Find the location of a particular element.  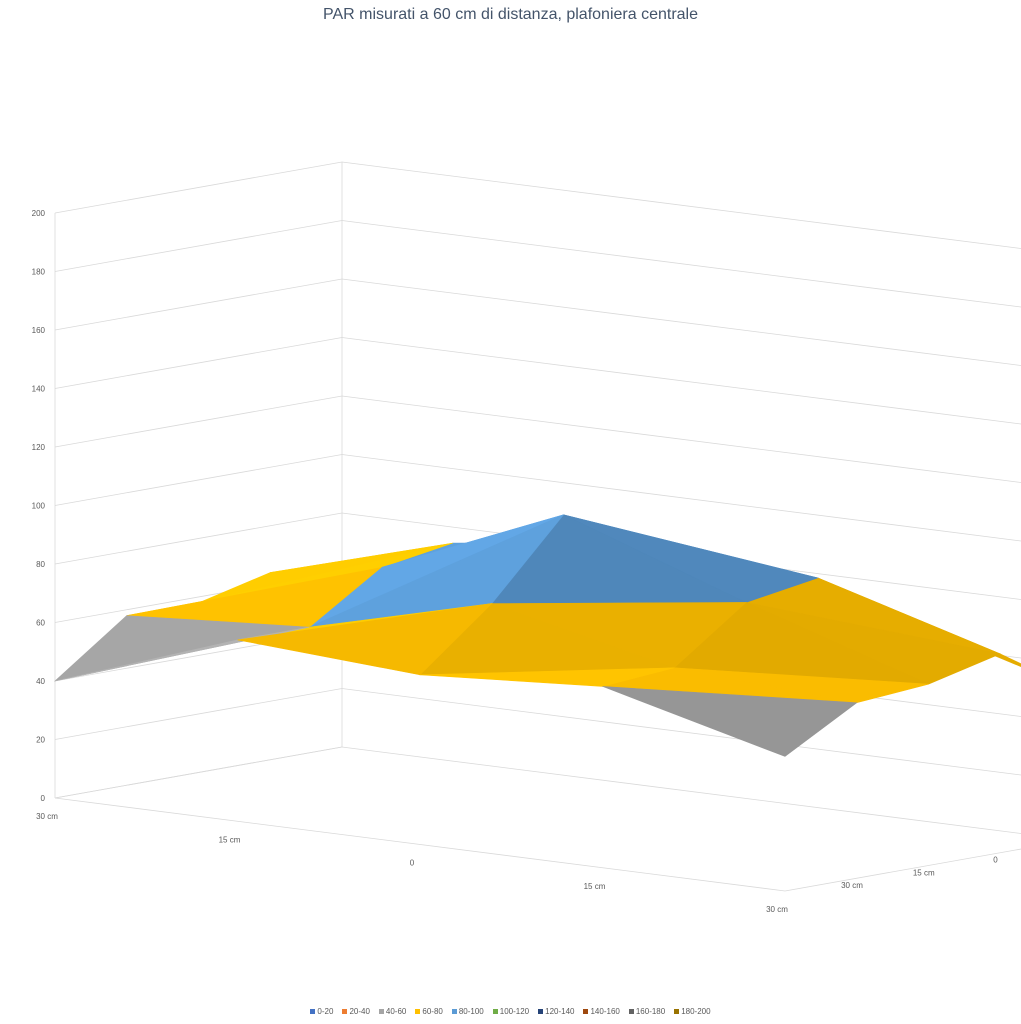

legend-item: 100-120 is located at coordinates (511, 1011).